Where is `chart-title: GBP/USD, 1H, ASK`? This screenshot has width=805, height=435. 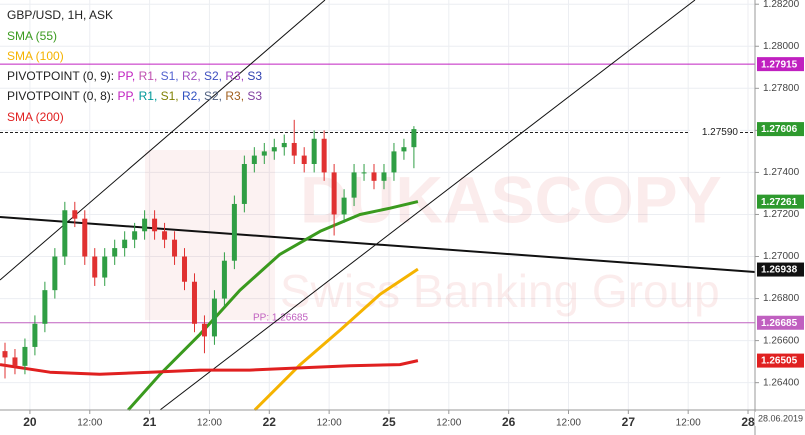 chart-title: GBP/USD, 1H, ASK is located at coordinates (60, 15).